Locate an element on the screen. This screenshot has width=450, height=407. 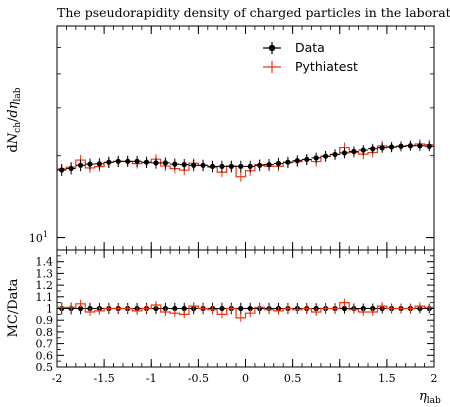
ratio-y-tick-label: 0.7 is located at coordinates (45, 344).